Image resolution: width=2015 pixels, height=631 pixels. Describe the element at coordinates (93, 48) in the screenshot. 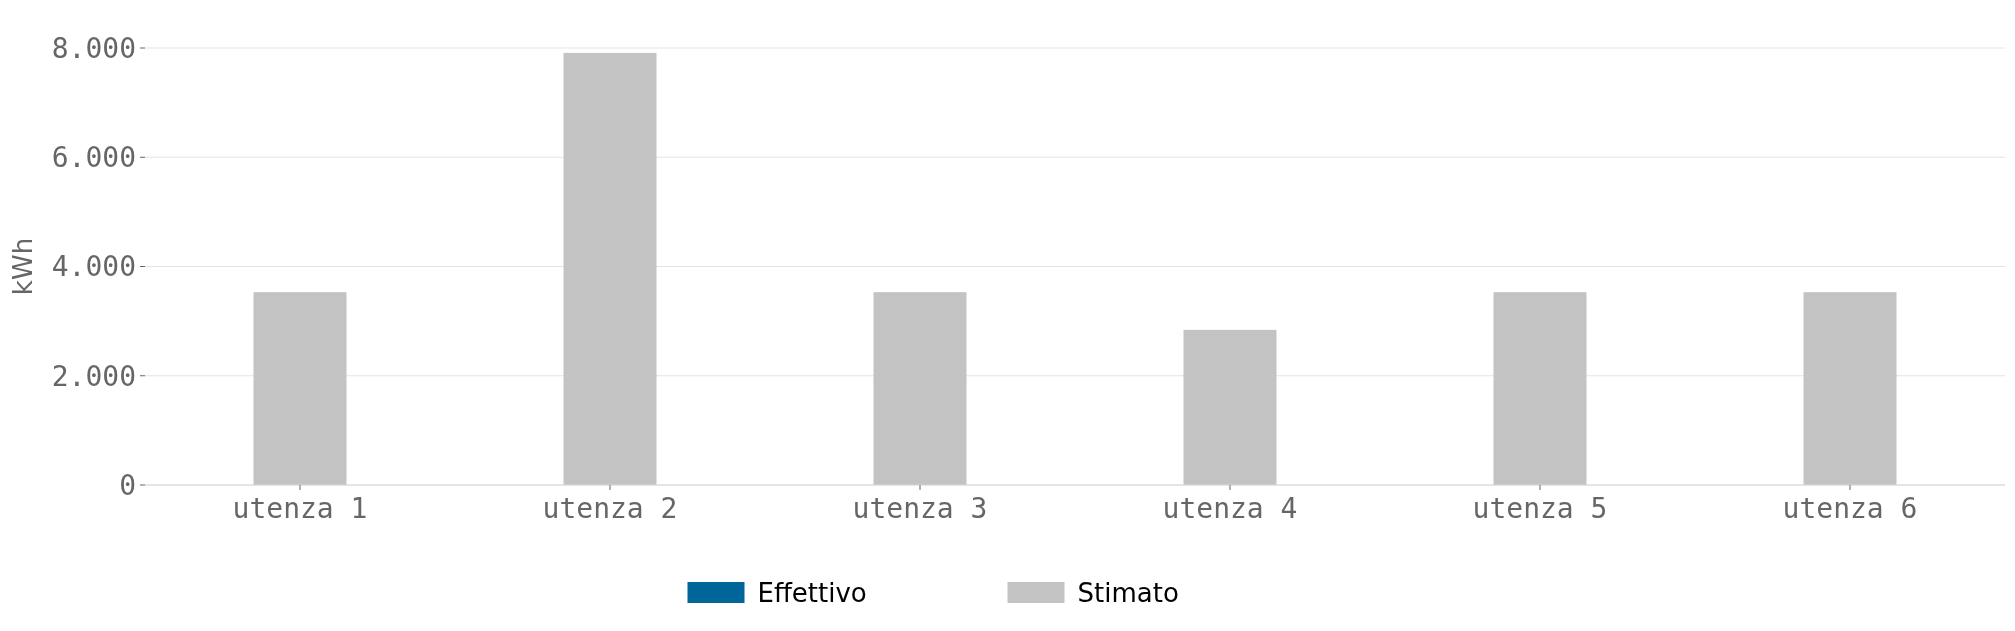

I see `y-tick-label: 8.000` at that location.